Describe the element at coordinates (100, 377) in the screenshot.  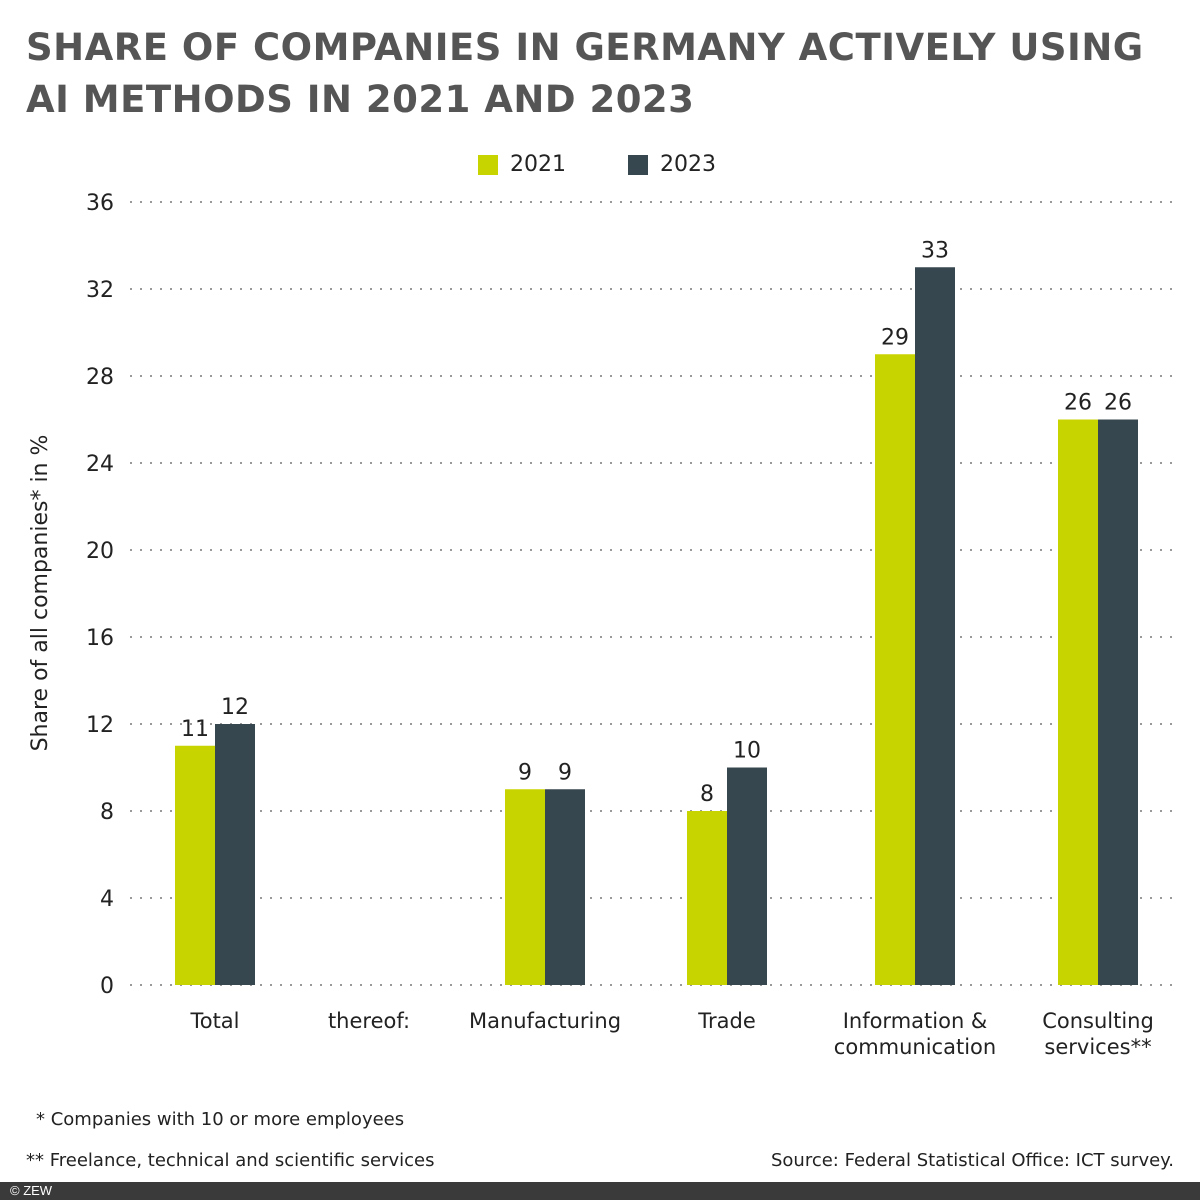
I see `y-tick-label: 28` at that location.